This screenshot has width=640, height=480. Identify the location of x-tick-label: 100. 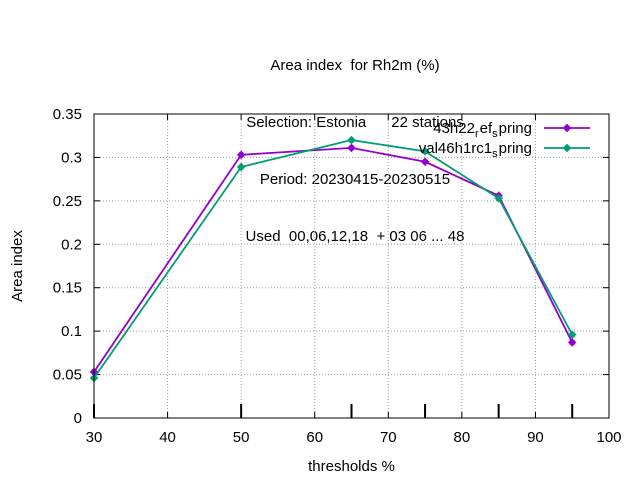
(608, 437).